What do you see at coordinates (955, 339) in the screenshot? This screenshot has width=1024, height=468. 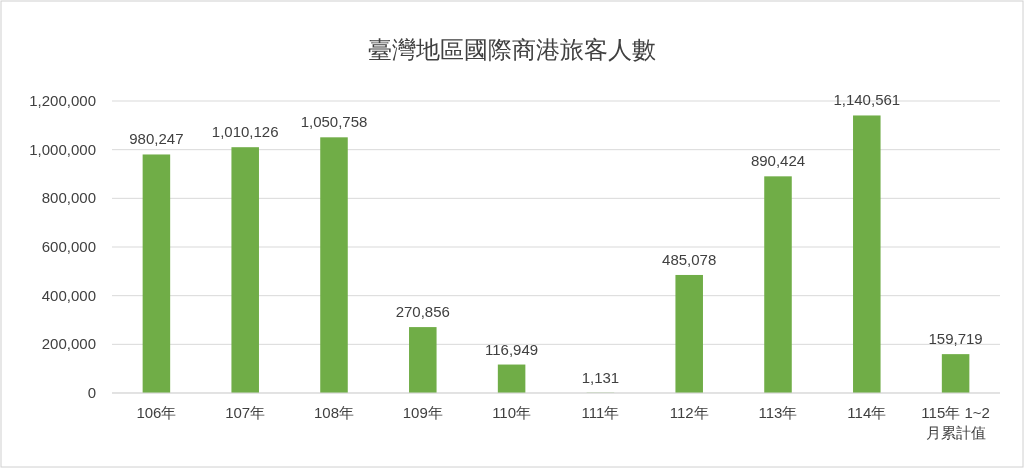 I see `data-label: 159,719` at bounding box center [955, 339].